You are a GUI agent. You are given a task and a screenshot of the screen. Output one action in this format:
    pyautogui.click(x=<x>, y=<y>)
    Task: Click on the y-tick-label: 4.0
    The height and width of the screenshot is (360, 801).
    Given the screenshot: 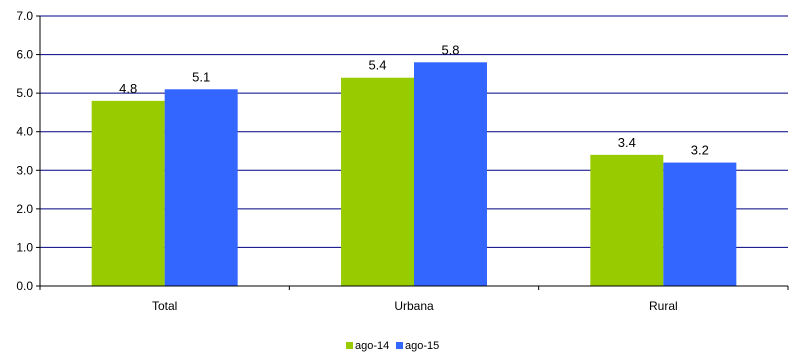 What is the action you would take?
    pyautogui.click(x=24, y=132)
    